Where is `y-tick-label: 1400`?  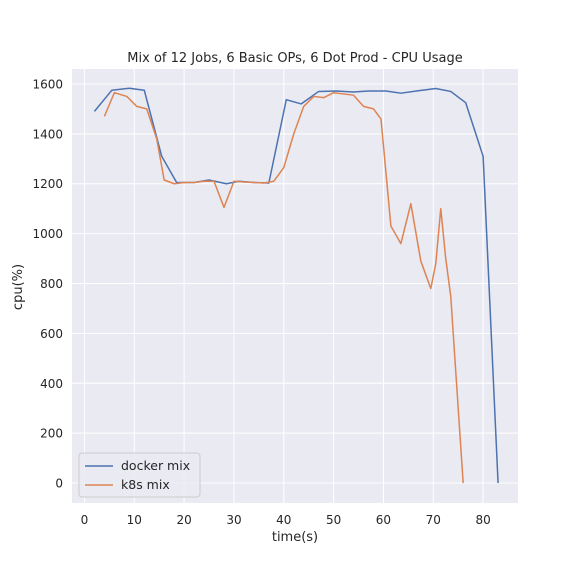 y-tick-label: 1400 is located at coordinates (47, 134).